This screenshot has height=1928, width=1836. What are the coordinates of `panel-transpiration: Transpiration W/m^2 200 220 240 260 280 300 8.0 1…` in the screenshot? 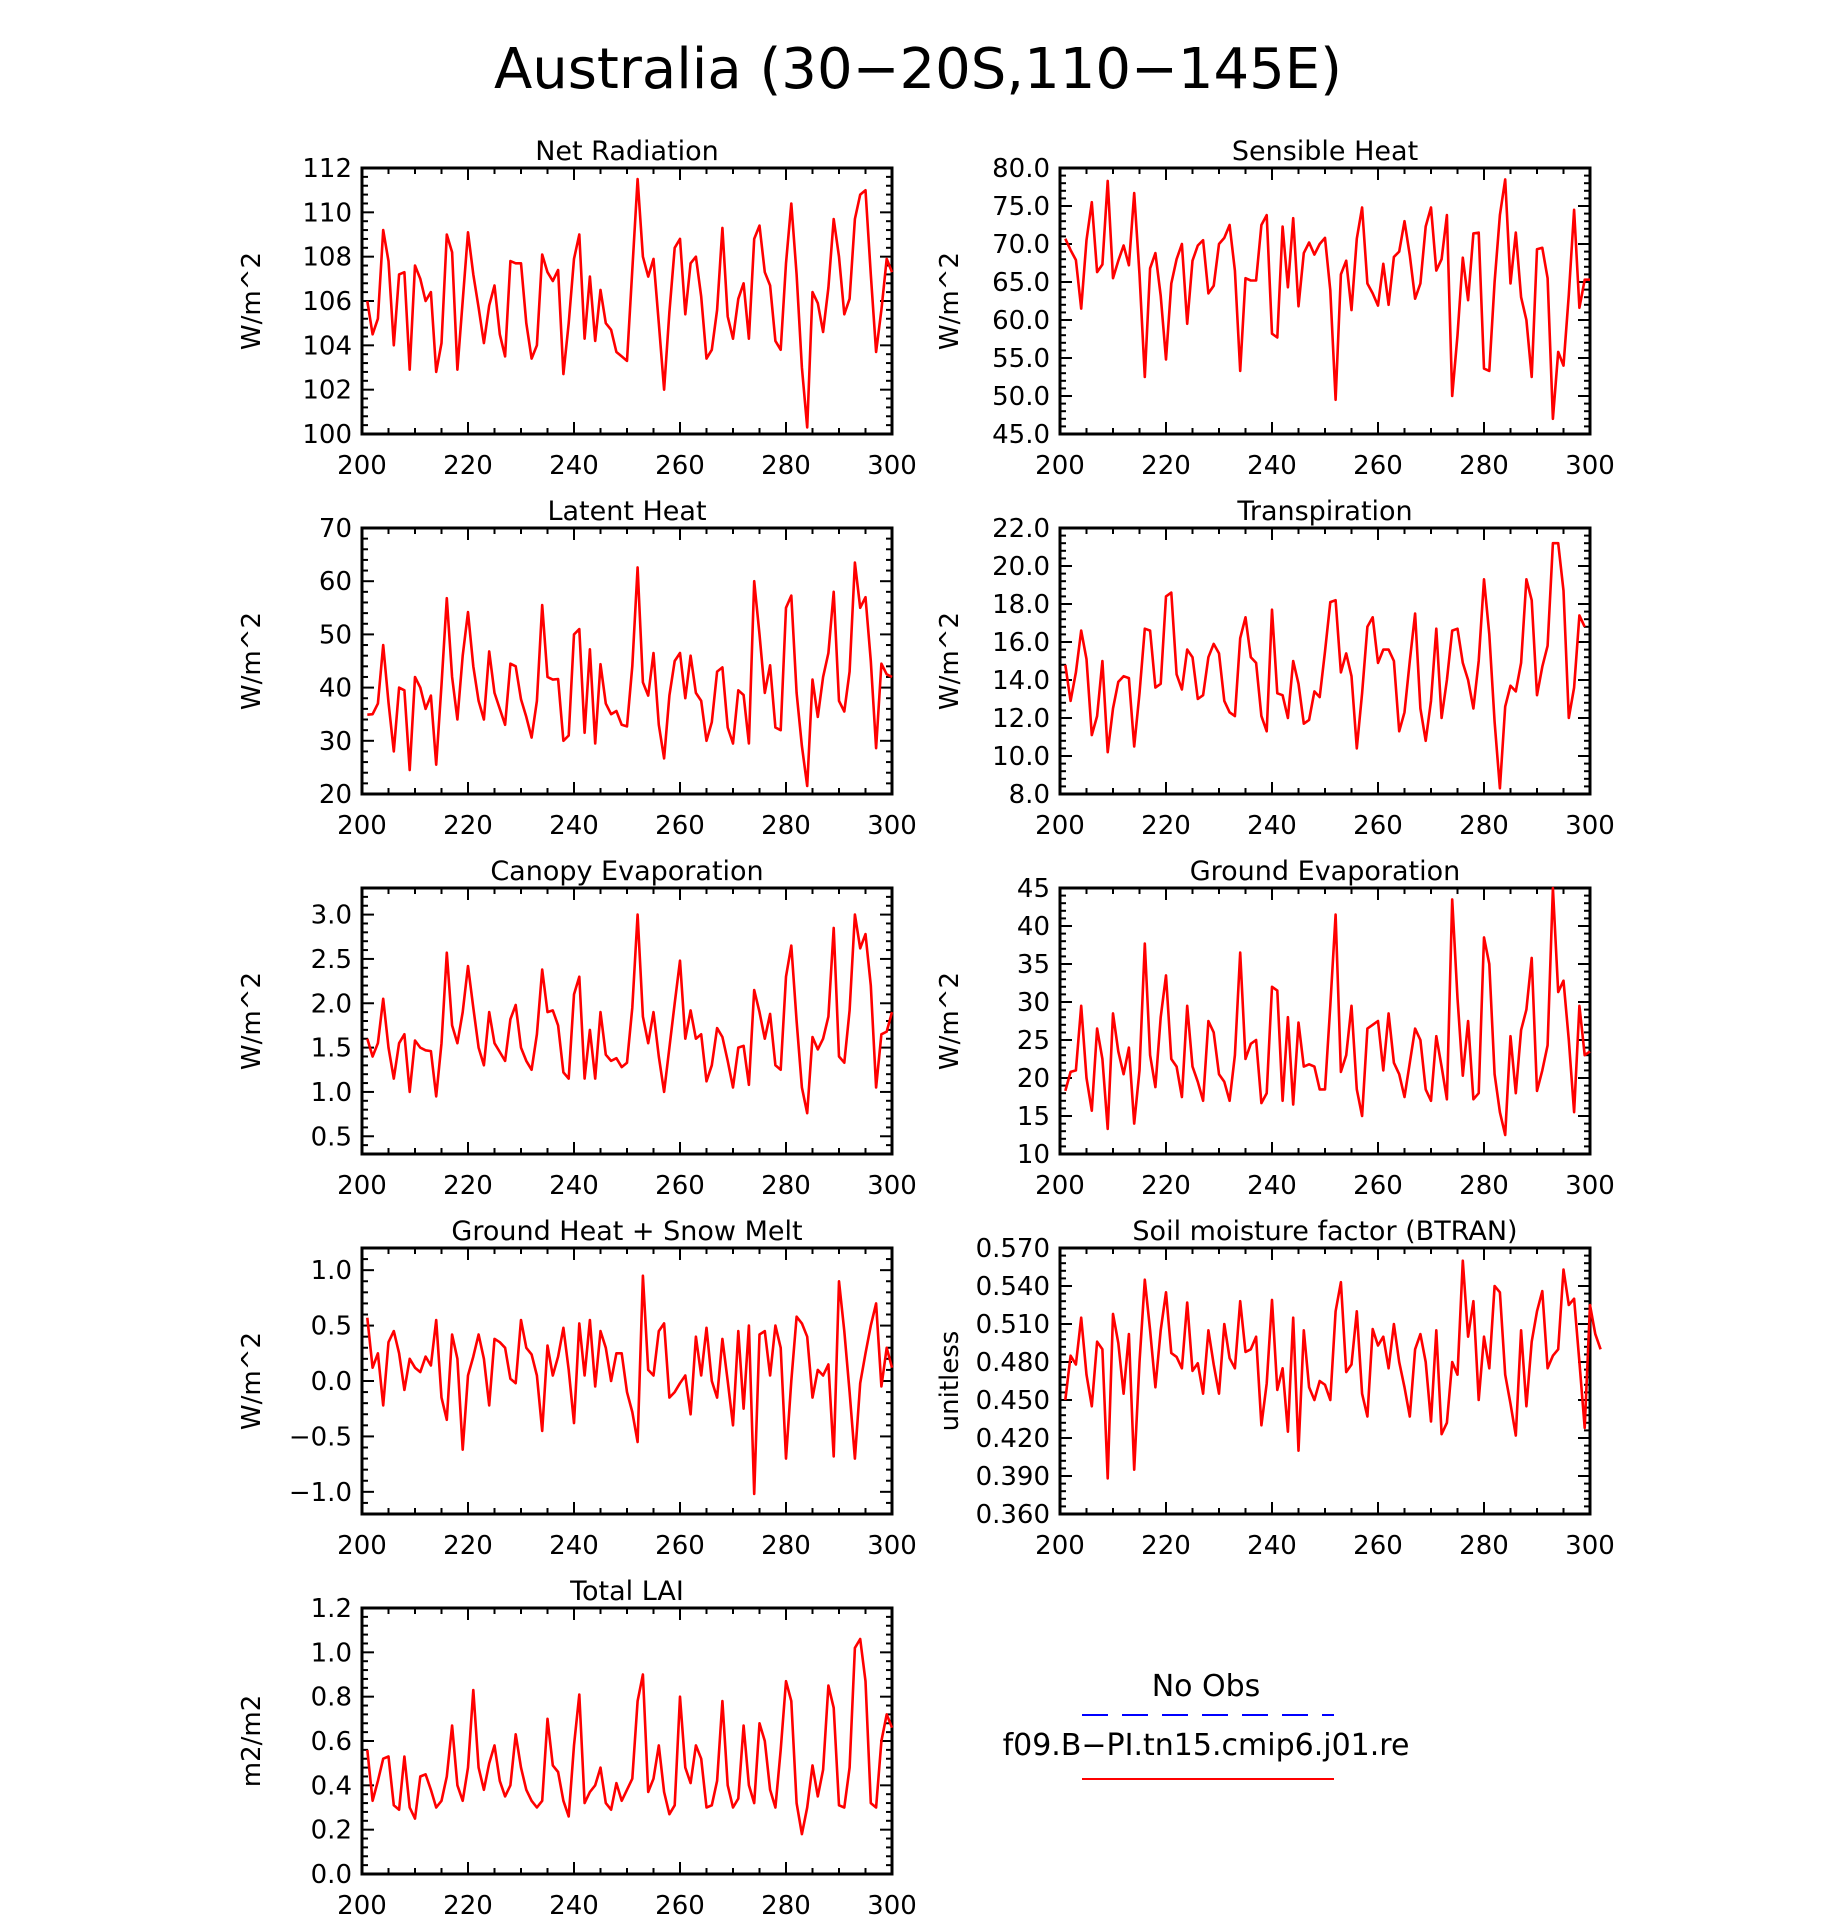 It's located at (1275, 668).